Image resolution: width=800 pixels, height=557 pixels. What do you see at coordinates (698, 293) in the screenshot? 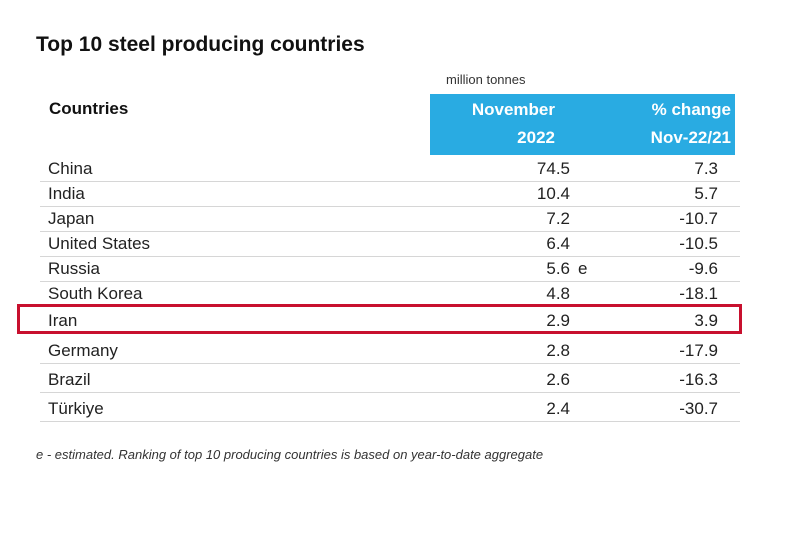
I see `pct-change-value: -18.1` at bounding box center [698, 293].